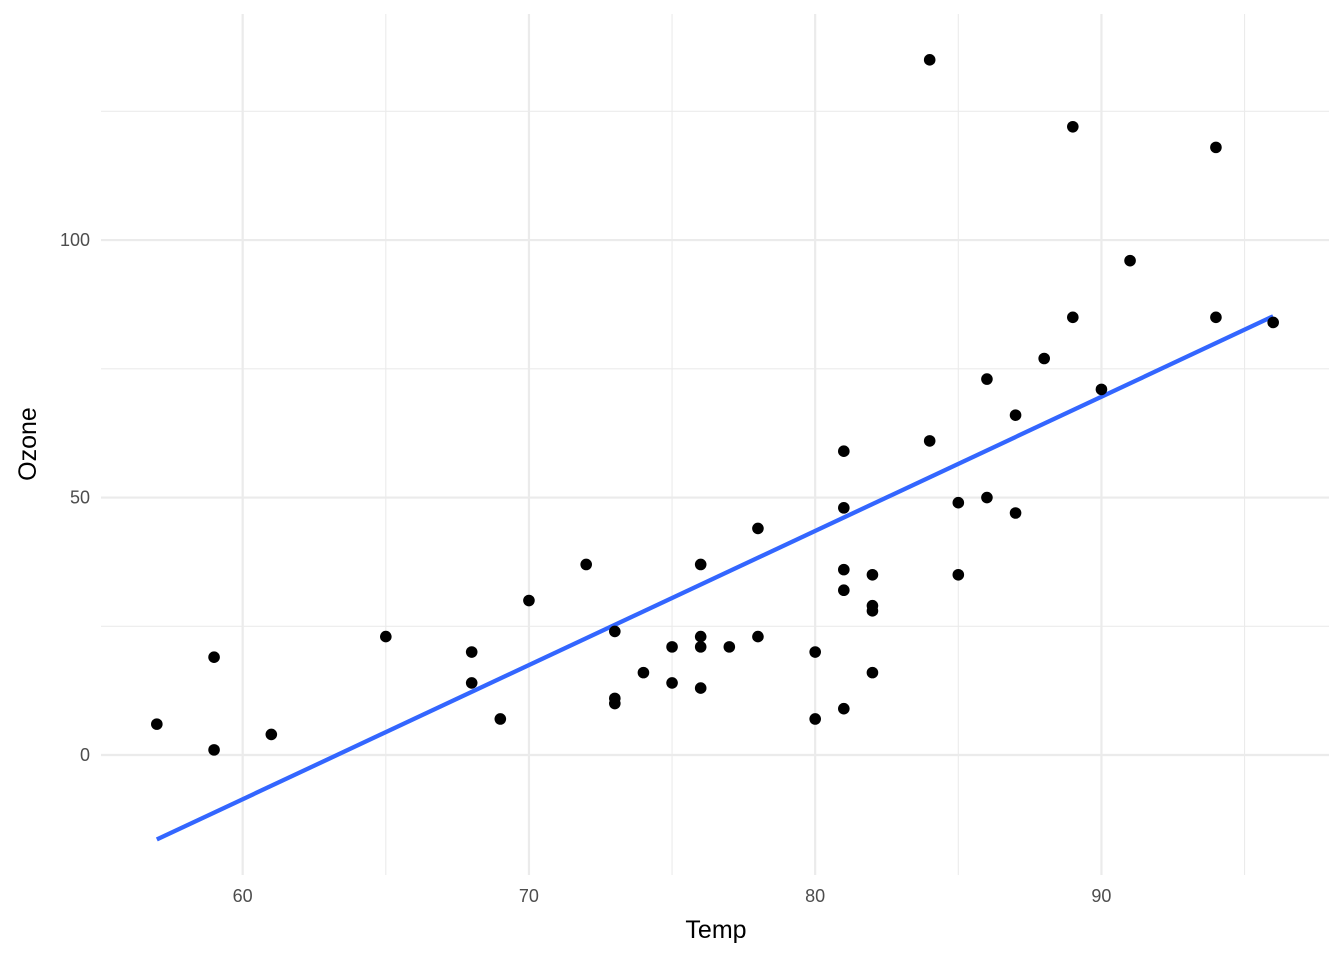 The width and height of the screenshot is (1344, 960). I want to click on x-axis-title: Temp, so click(715, 930).